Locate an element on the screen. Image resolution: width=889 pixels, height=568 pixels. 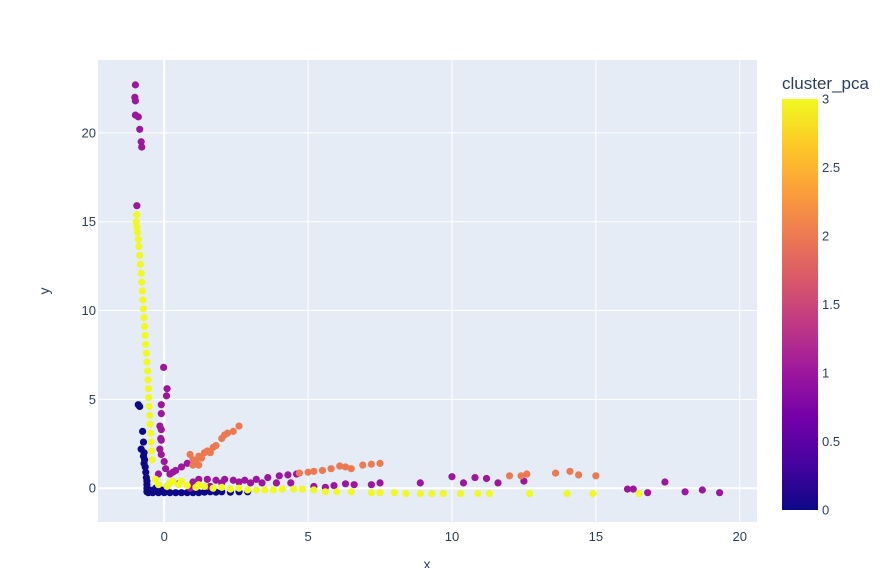
x-tick-labels: 0 5 10 15 20 is located at coordinates (454, 536).